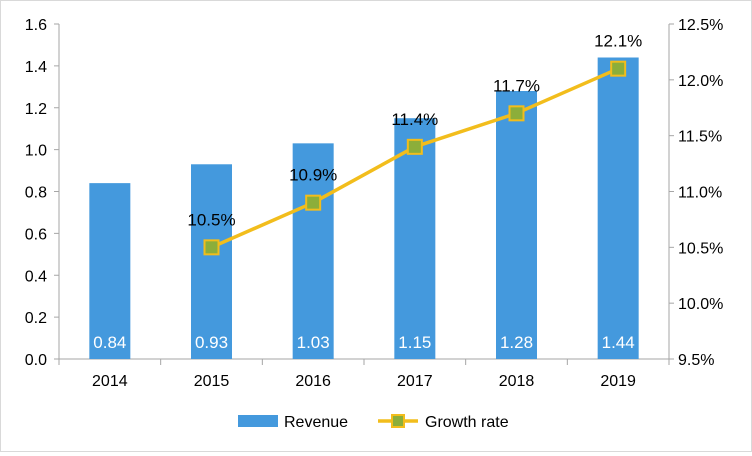  Describe the element at coordinates (516, 342) in the screenshot. I see `revenue-bar-label: 1.28` at that location.